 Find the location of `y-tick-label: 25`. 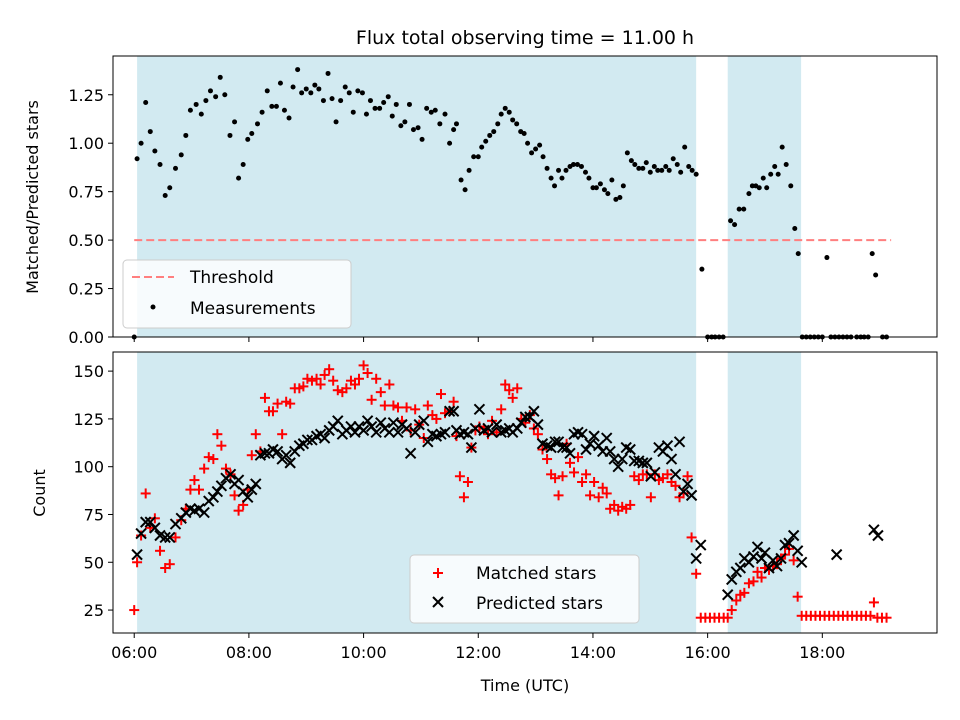

y-tick-label: 25 is located at coordinates (94, 610).